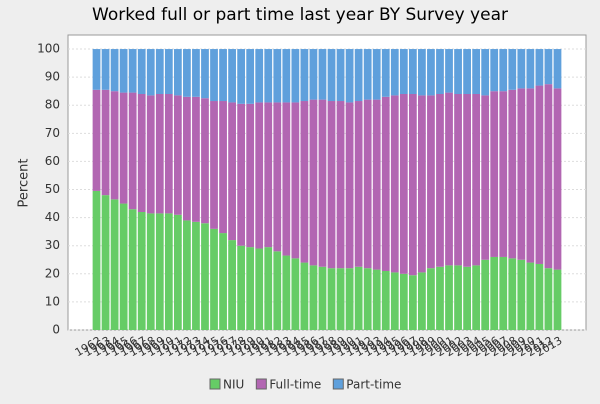 This screenshot has width=600, height=404. Describe the element at coordinates (56, 330) in the screenshot. I see `y-tick-label: 0` at that location.